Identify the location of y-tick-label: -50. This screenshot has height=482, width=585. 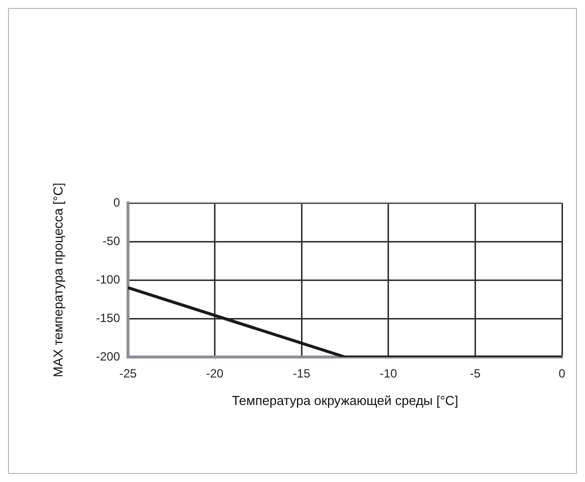
(111, 241).